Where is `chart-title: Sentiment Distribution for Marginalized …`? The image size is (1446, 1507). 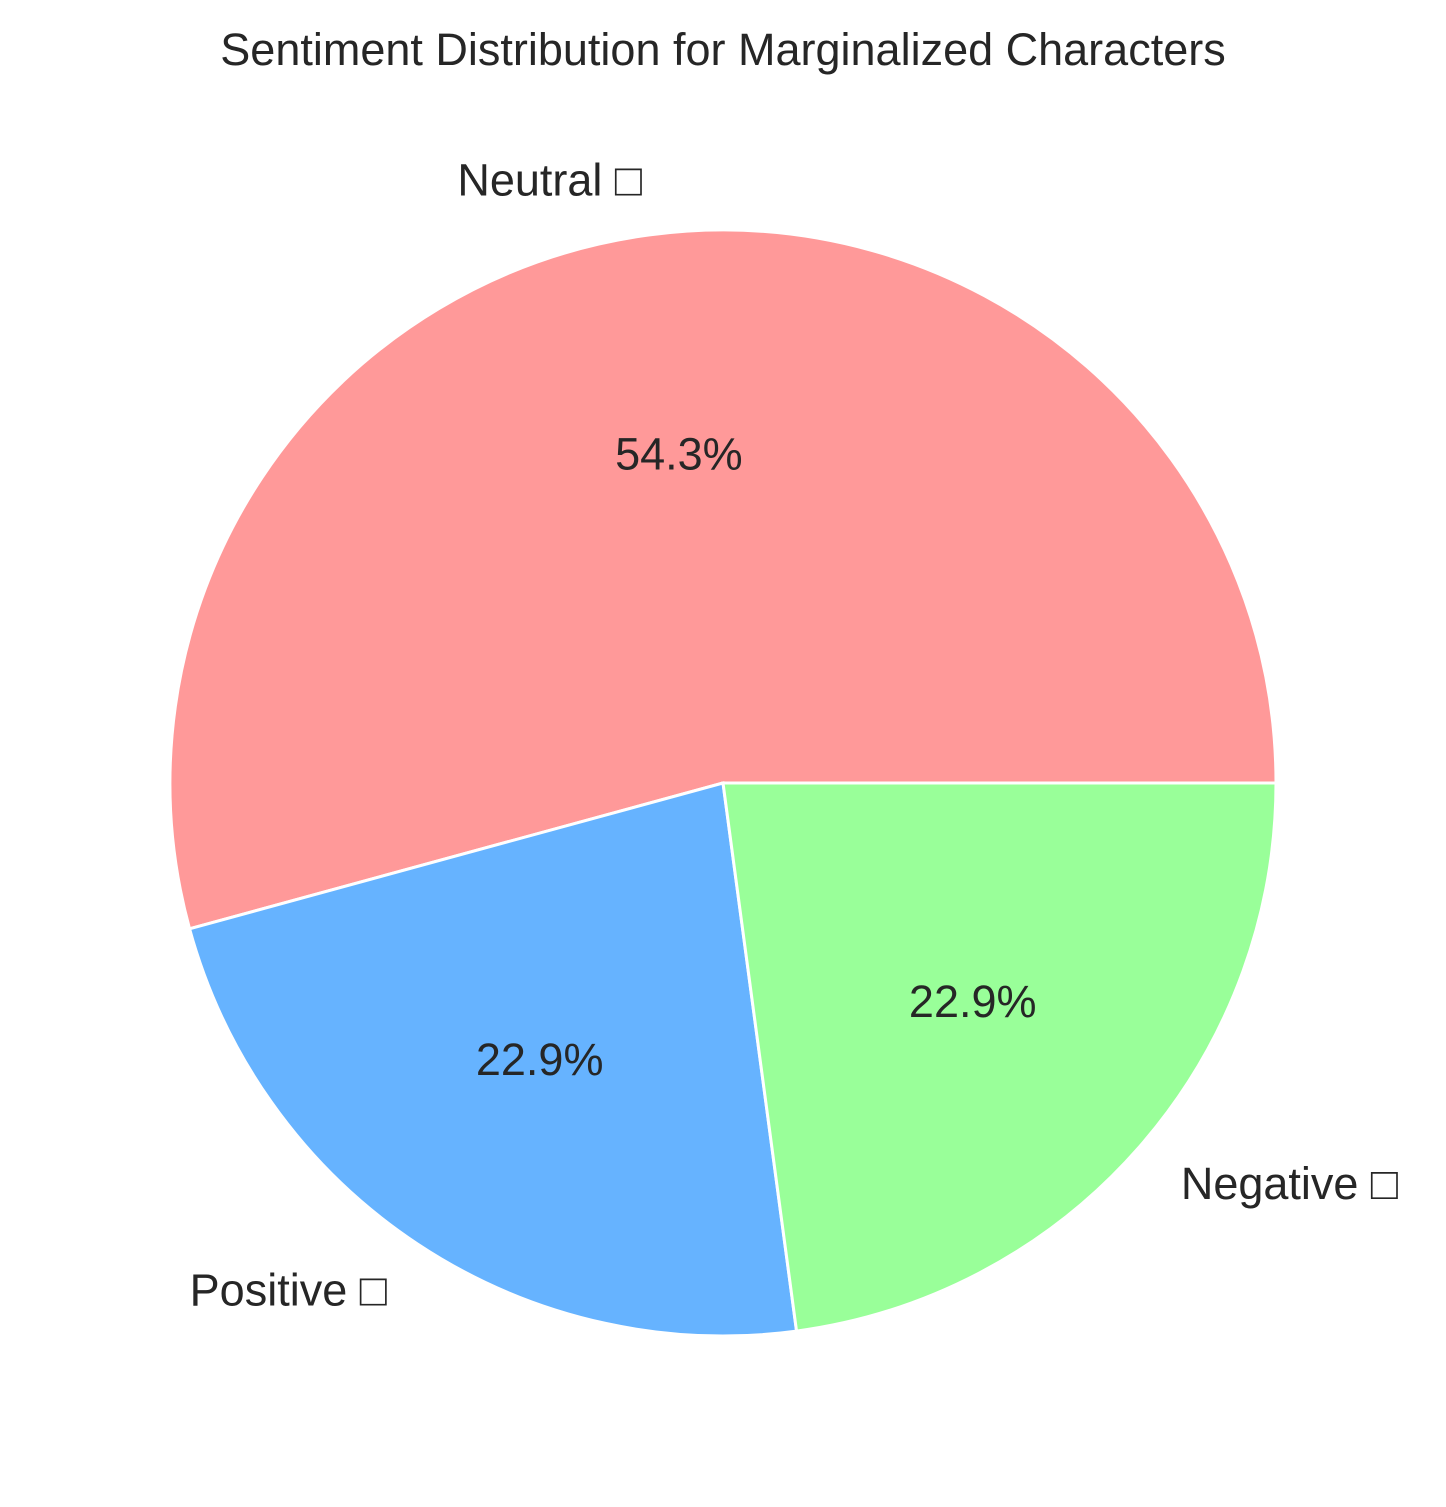
chart-title: Sentiment Distribution for Marginalized … is located at coordinates (723, 49).